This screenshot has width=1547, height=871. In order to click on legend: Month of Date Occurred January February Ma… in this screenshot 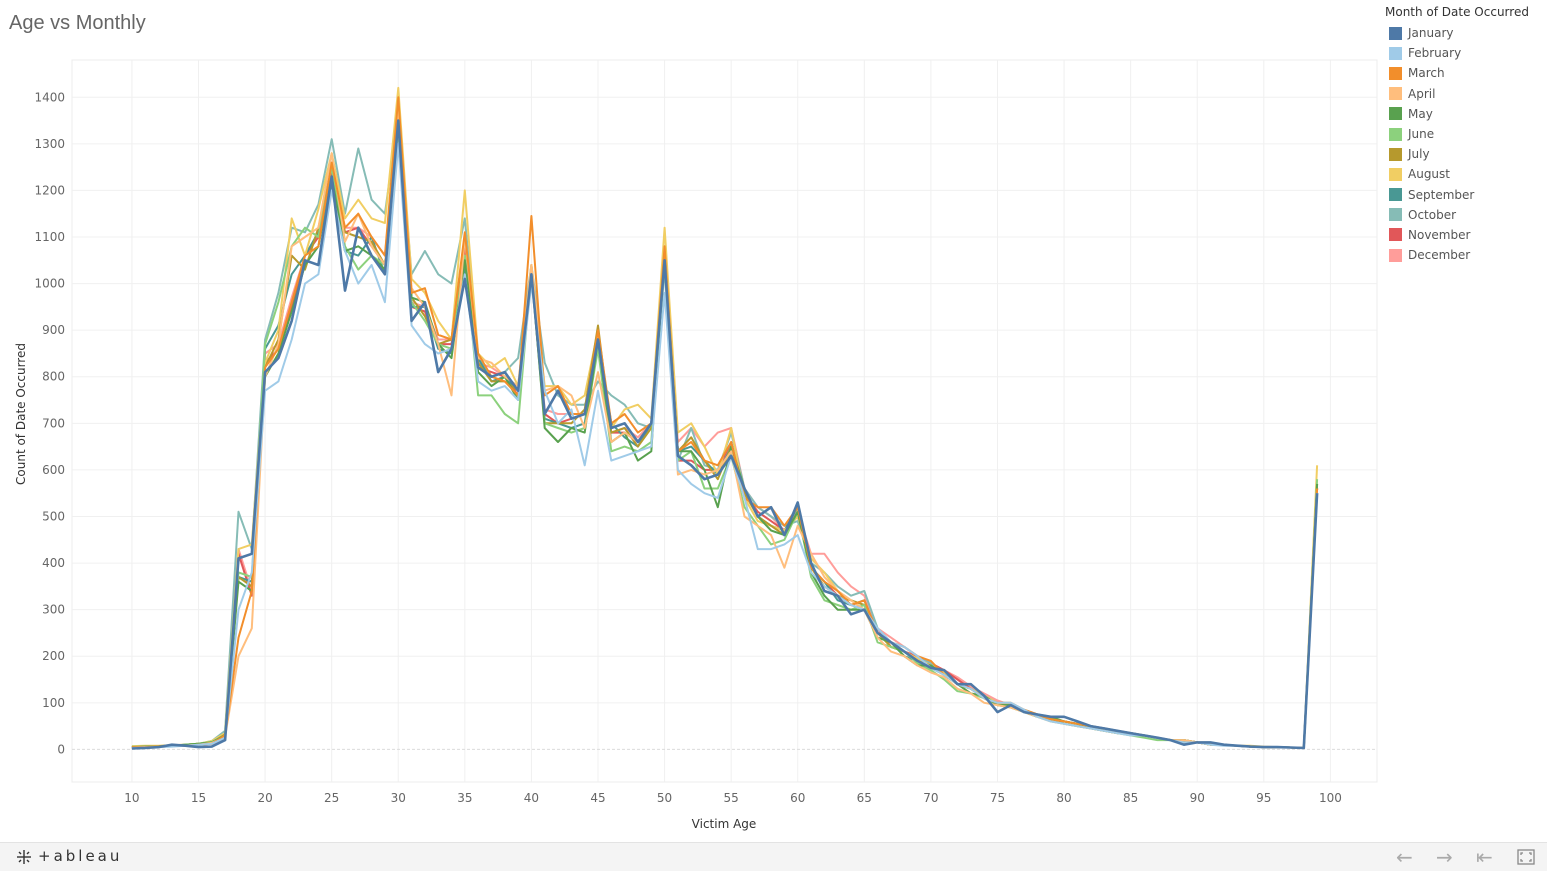, I will do `click(1457, 135)`.